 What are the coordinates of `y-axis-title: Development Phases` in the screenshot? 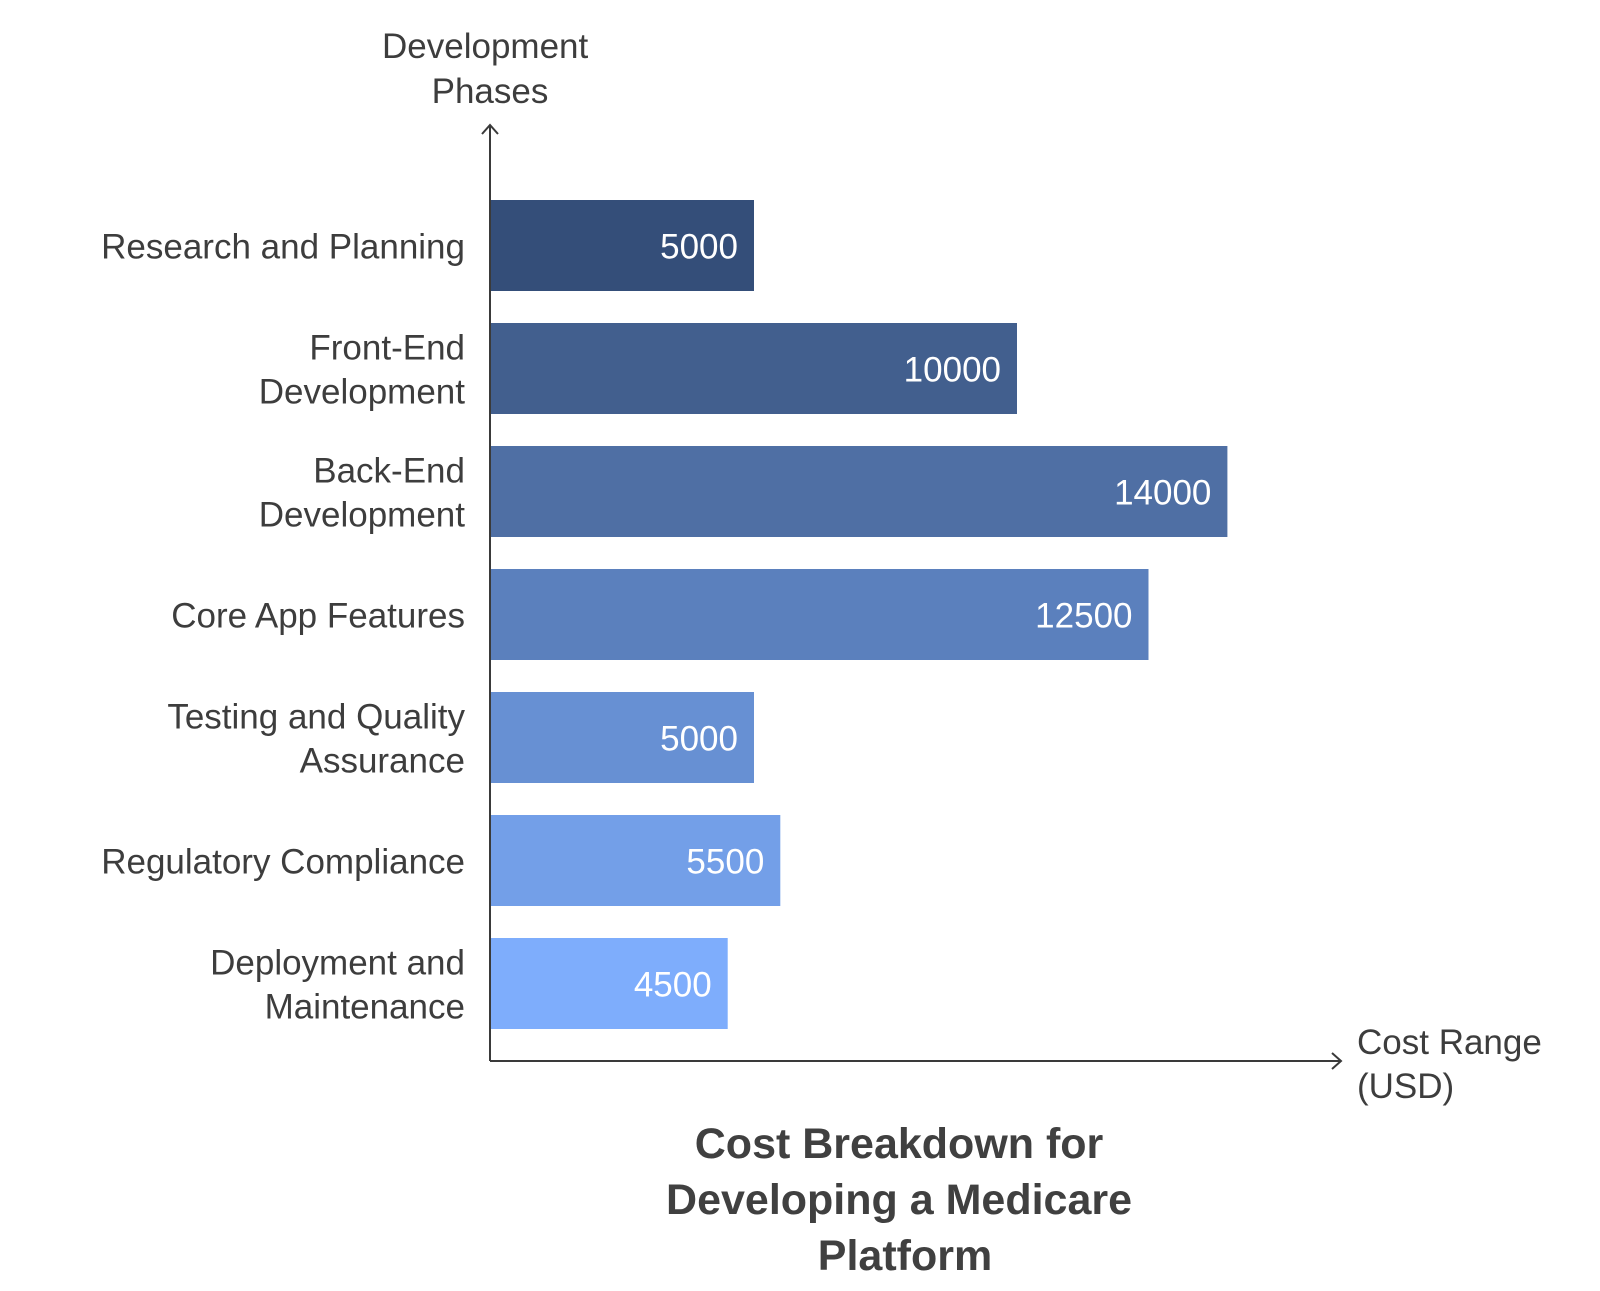 It's located at (490, 69).